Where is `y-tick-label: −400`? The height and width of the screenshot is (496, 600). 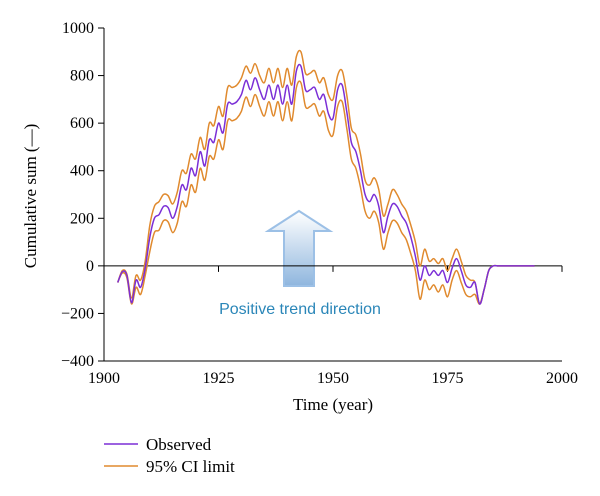 y-tick-label: −400 is located at coordinates (77, 361).